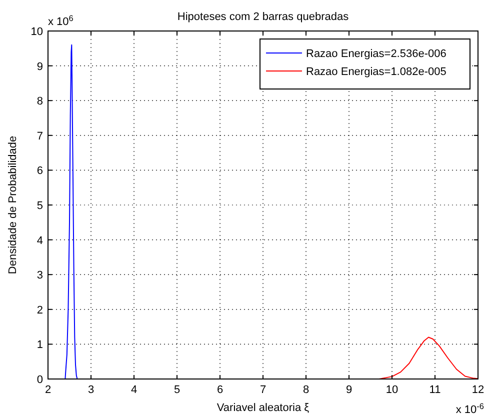 The image size is (488, 419). What do you see at coordinates (61, 21) in the screenshot?
I see `text: x 10$^{6}$` at bounding box center [61, 21].